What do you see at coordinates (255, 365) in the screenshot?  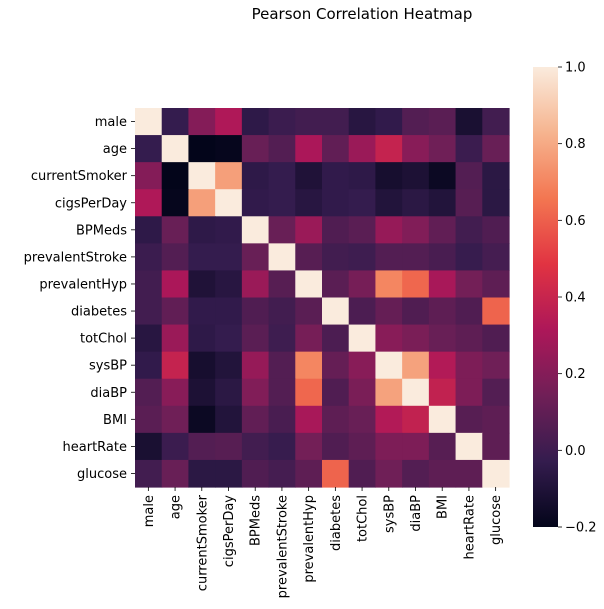 I see `heatmap-cell-sysBP-BPMeds` at bounding box center [255, 365].